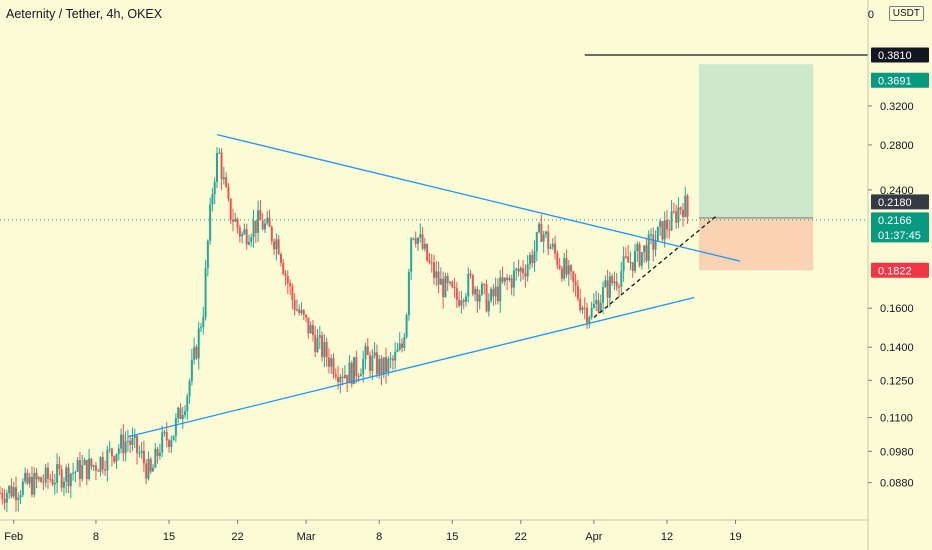 This screenshot has height=550, width=932. What do you see at coordinates (84, 14) in the screenshot?
I see `chart-title: Aeternity / Tether, 4h, OKEX` at bounding box center [84, 14].